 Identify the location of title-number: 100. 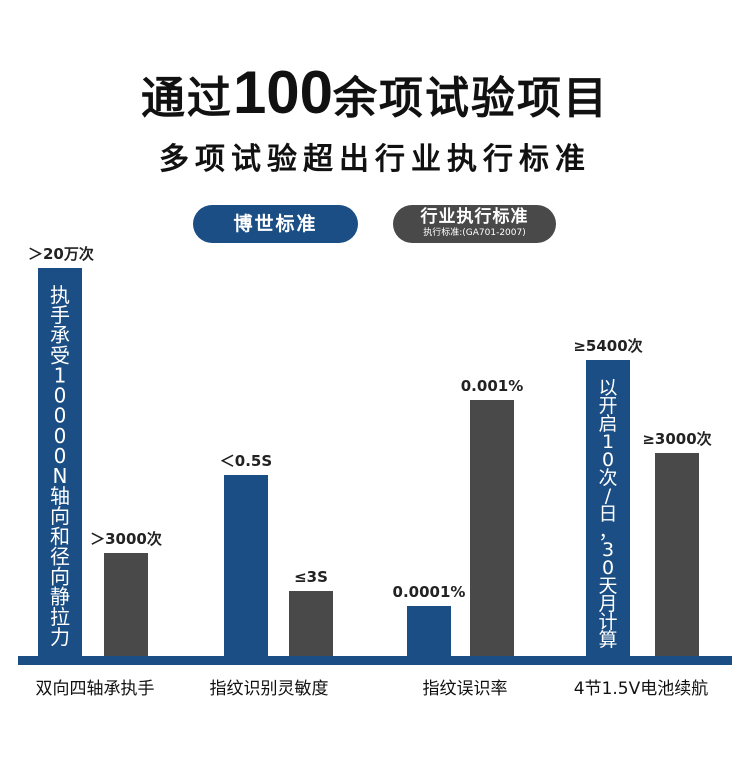
(283, 92).